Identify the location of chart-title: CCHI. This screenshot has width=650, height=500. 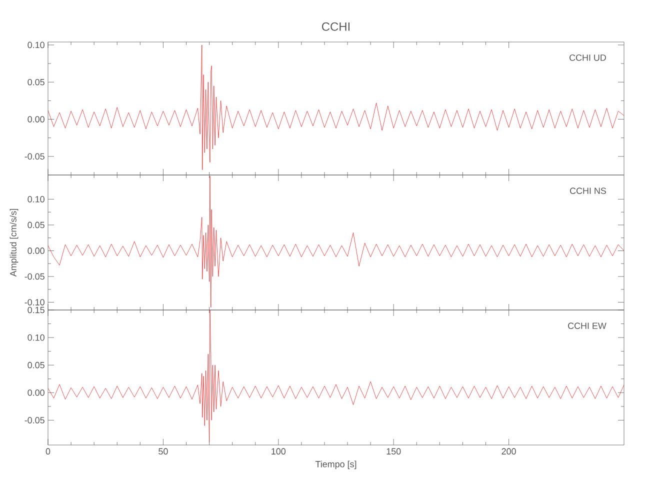
(336, 26).